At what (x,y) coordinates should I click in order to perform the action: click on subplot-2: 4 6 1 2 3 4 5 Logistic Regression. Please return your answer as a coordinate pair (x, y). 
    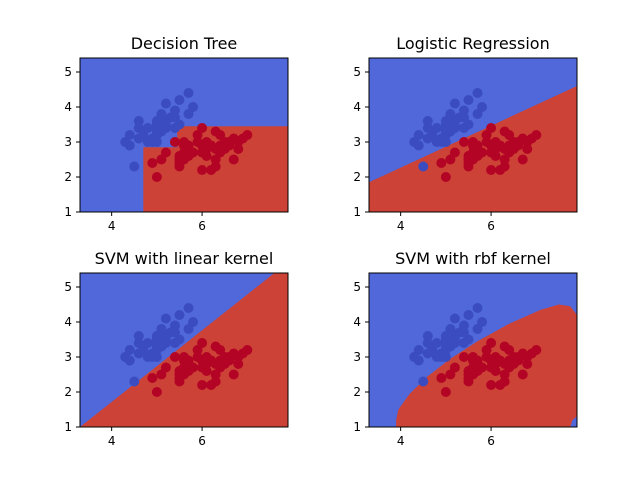
    Looking at the image, I should click on (465, 133).